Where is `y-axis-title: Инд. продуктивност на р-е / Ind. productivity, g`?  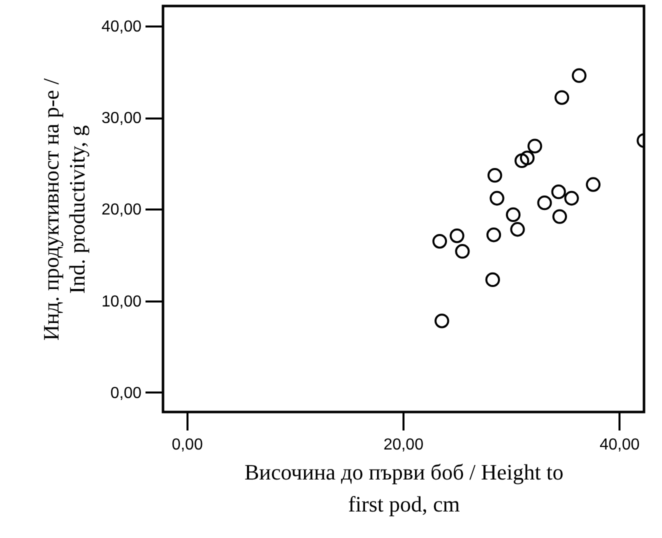 y-axis-title: Инд. продуктивност на р-е / Ind. productivity, g is located at coordinates (64, 209).